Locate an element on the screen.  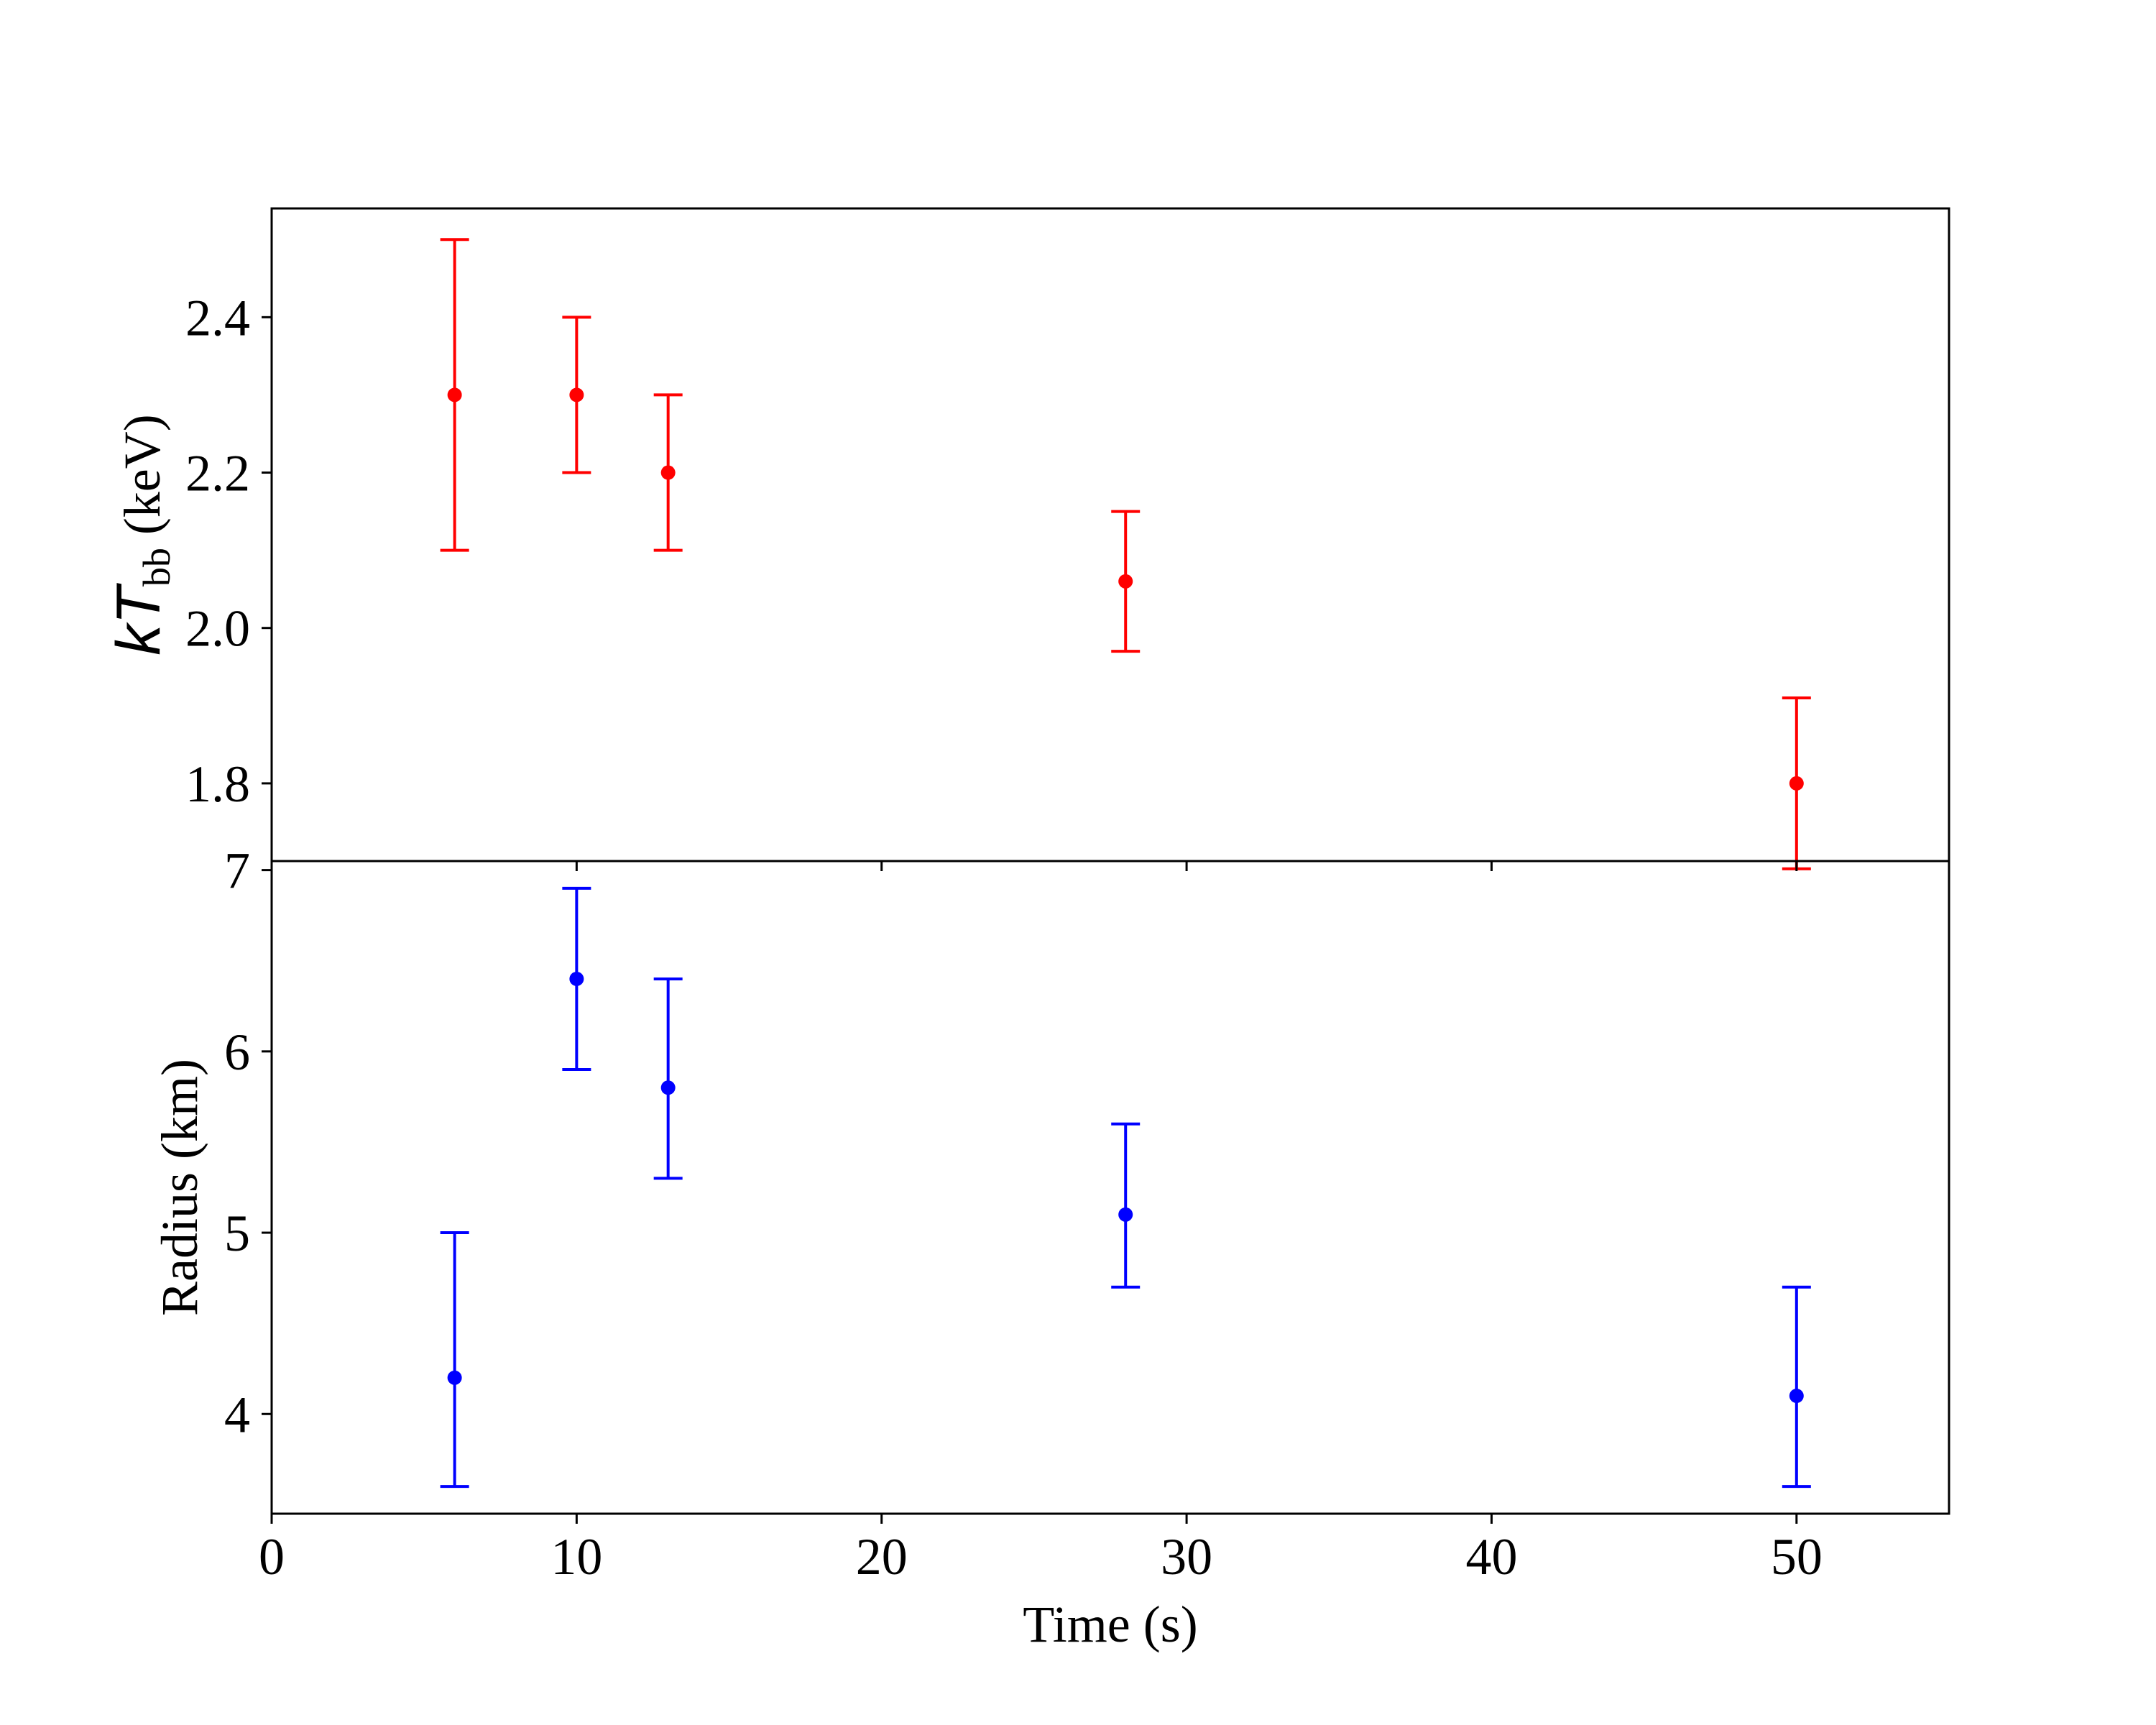
top-y-tick-label: 2.2 is located at coordinates (218, 473).